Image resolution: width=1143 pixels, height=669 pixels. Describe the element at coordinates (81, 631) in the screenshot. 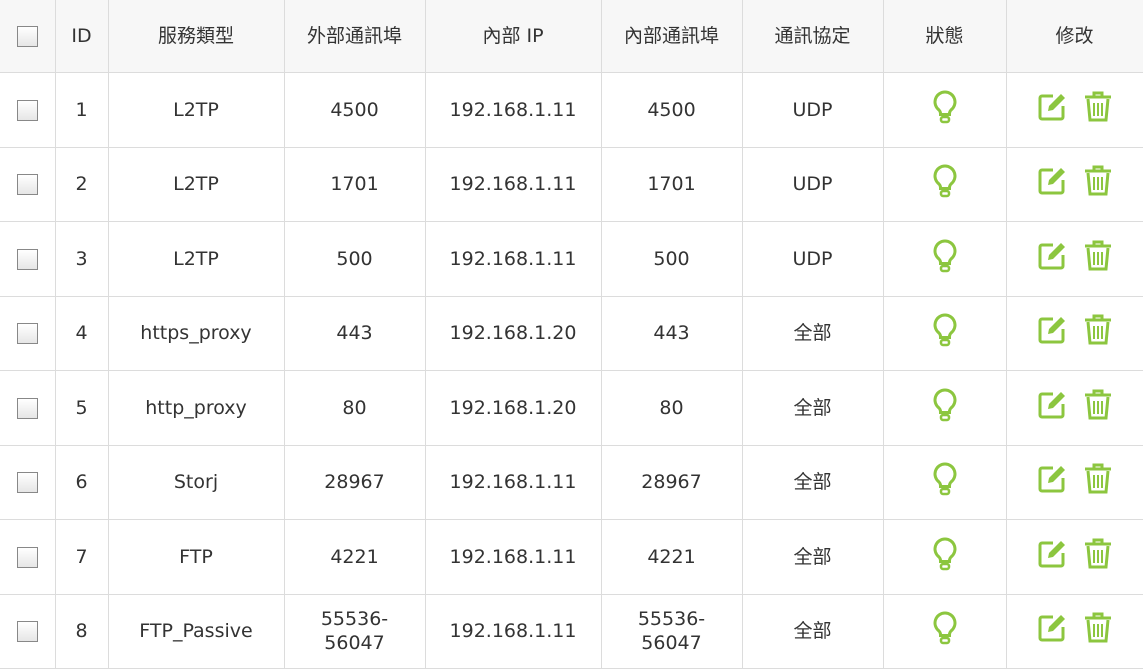

I see `cell-id: 8` at that location.